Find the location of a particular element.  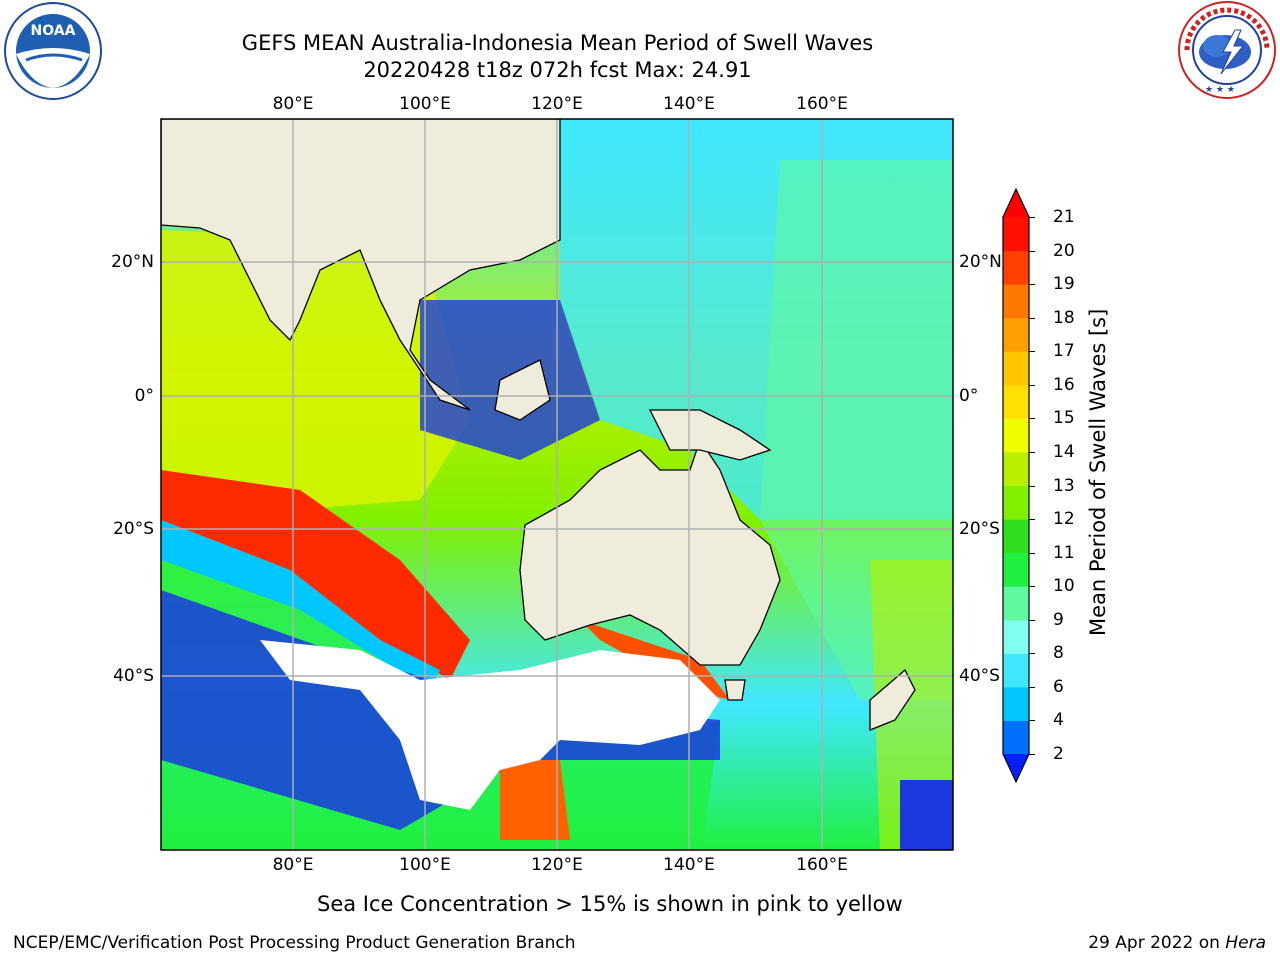

colorbar-tick-label: 18 is located at coordinates (1064, 317).